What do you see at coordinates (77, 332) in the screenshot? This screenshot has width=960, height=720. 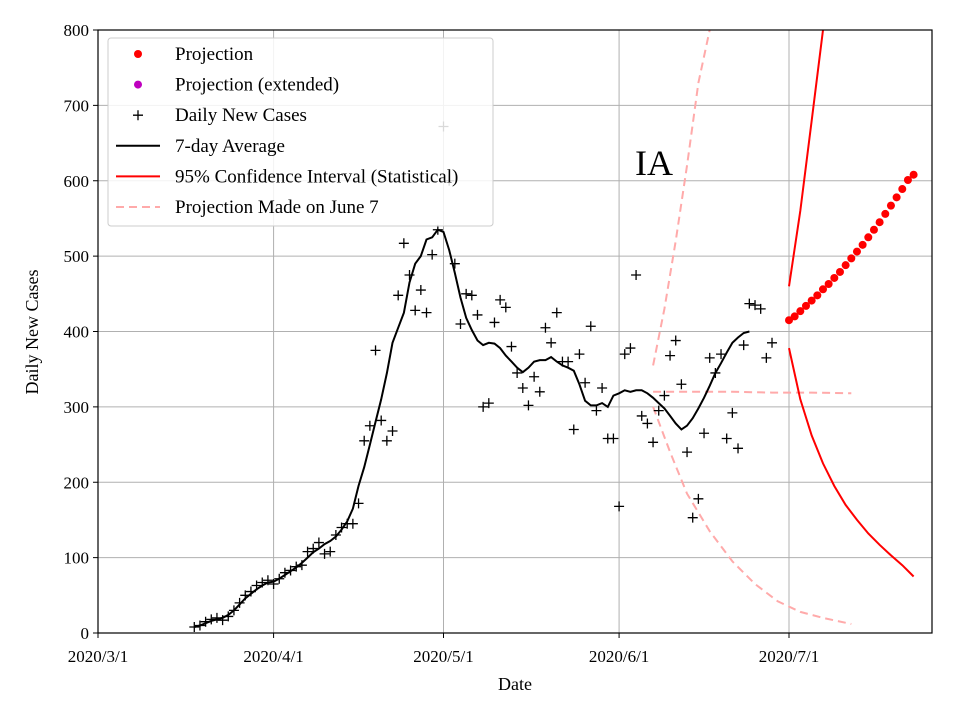 I see `y-tick-label: 400` at bounding box center [77, 332].